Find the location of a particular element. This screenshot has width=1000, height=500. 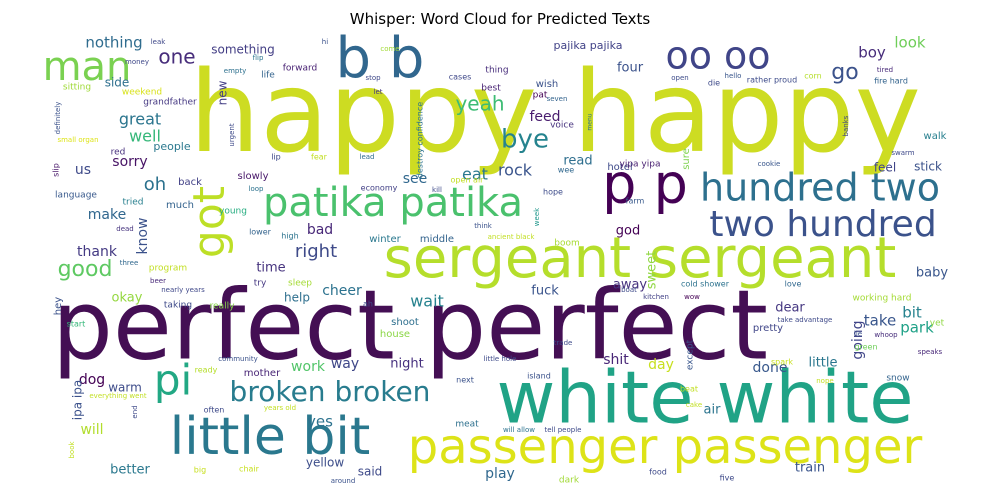

word-good: good is located at coordinates (85, 269).